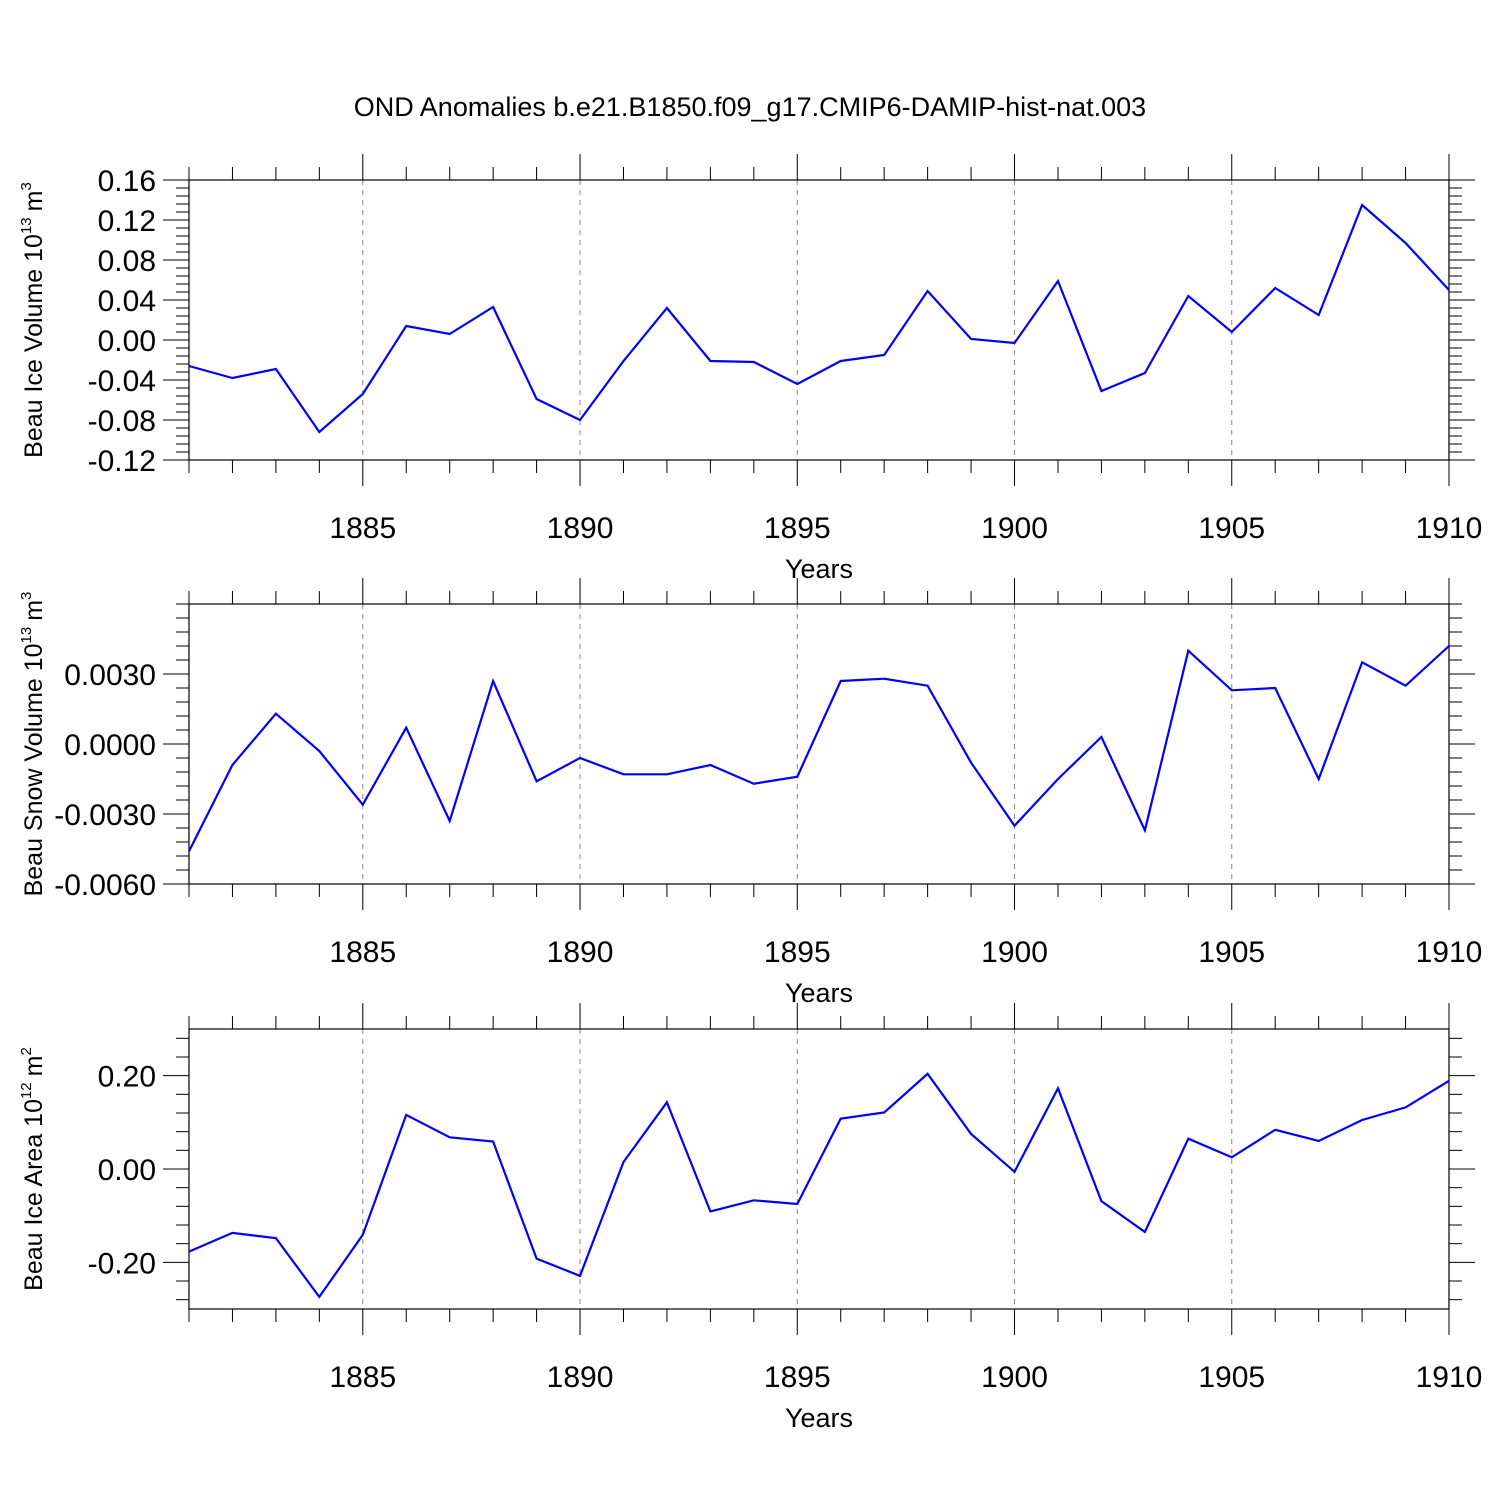 This screenshot has height=1500, width=1500. What do you see at coordinates (122, 1263) in the screenshot?
I see `y-tick-label: -0.20` at bounding box center [122, 1263].